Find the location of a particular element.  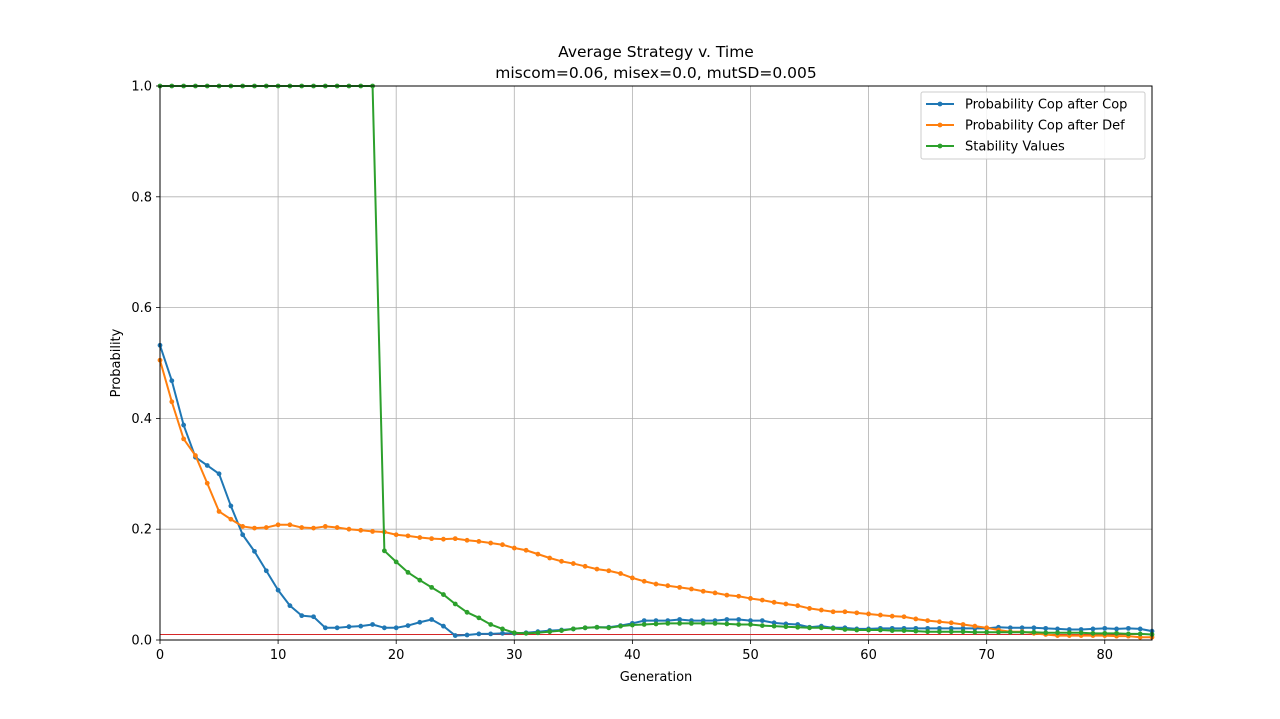

legend-entry: Stability Values is located at coordinates (995, 147).